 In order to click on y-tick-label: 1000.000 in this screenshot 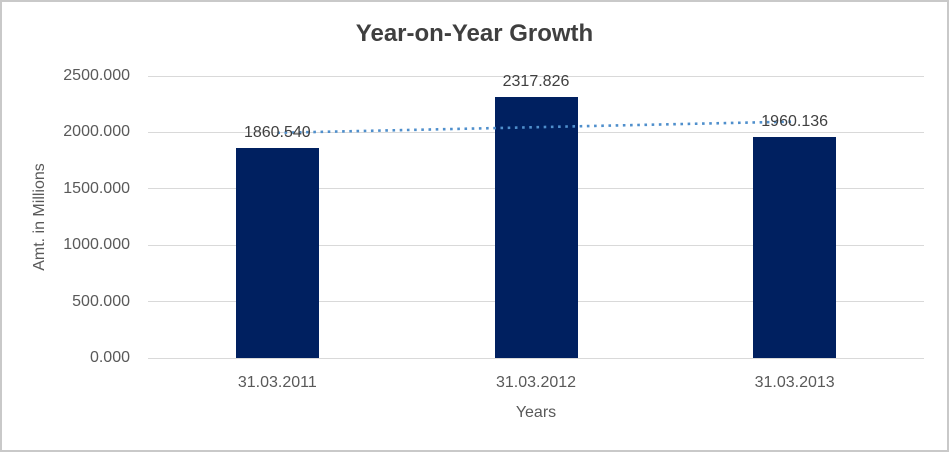, I will do `click(96, 245)`.